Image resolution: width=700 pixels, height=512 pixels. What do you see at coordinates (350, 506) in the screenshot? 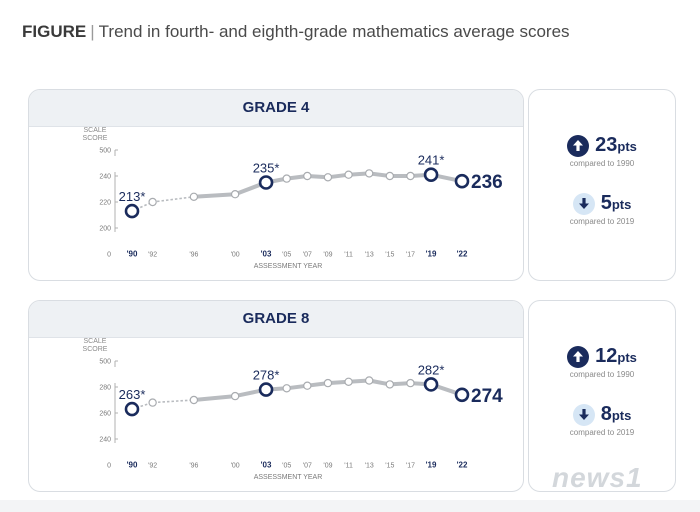
I see `bottom-bar` at bounding box center [350, 506].